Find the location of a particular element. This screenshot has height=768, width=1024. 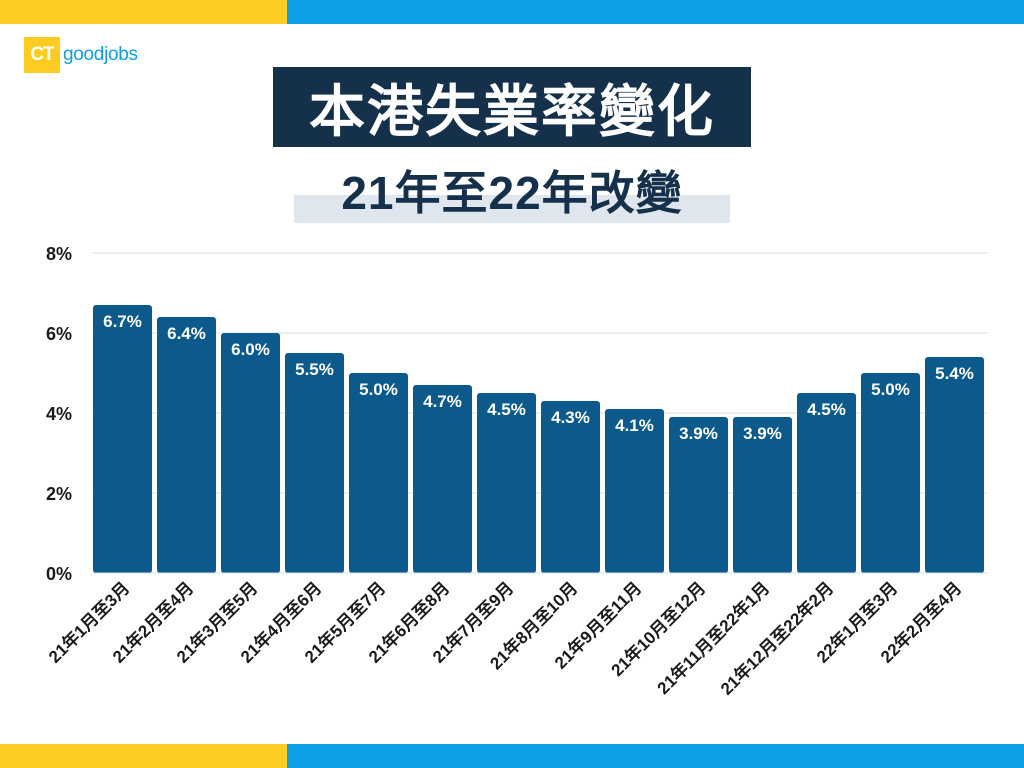

bar-value-label: 5.5% is located at coordinates (314, 369).